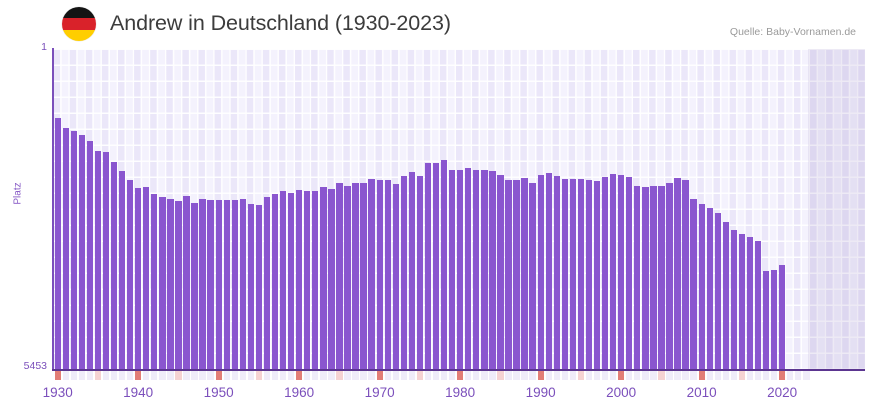 The height and width of the screenshot is (412, 873). Describe the element at coordinates (701, 392) in the screenshot. I see `x-axis-label: 2010` at that location.